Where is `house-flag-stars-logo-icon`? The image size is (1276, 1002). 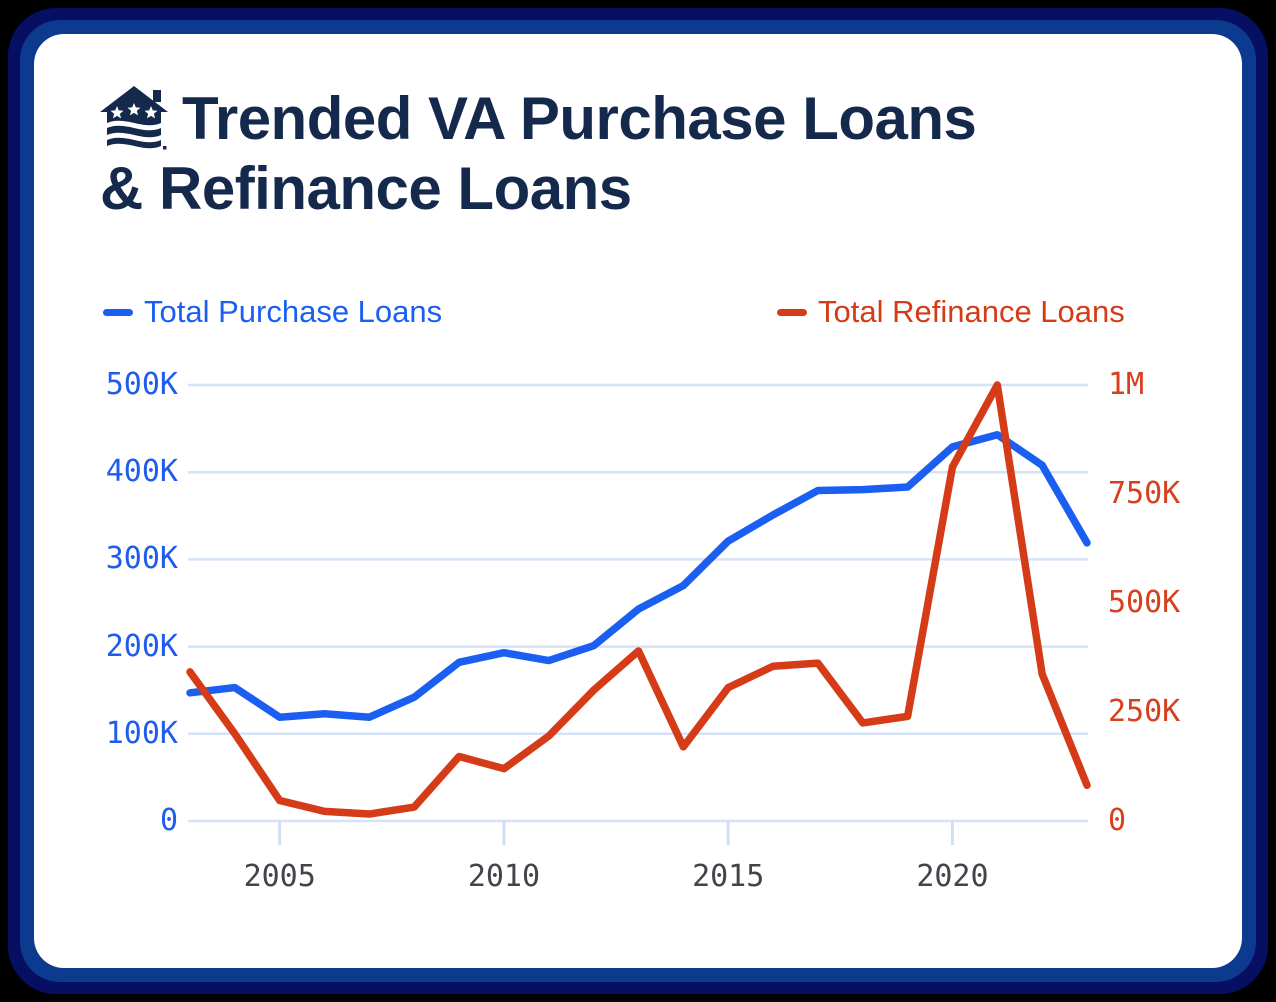
house-flag-stars-logo-icon is located at coordinates (134, 118).